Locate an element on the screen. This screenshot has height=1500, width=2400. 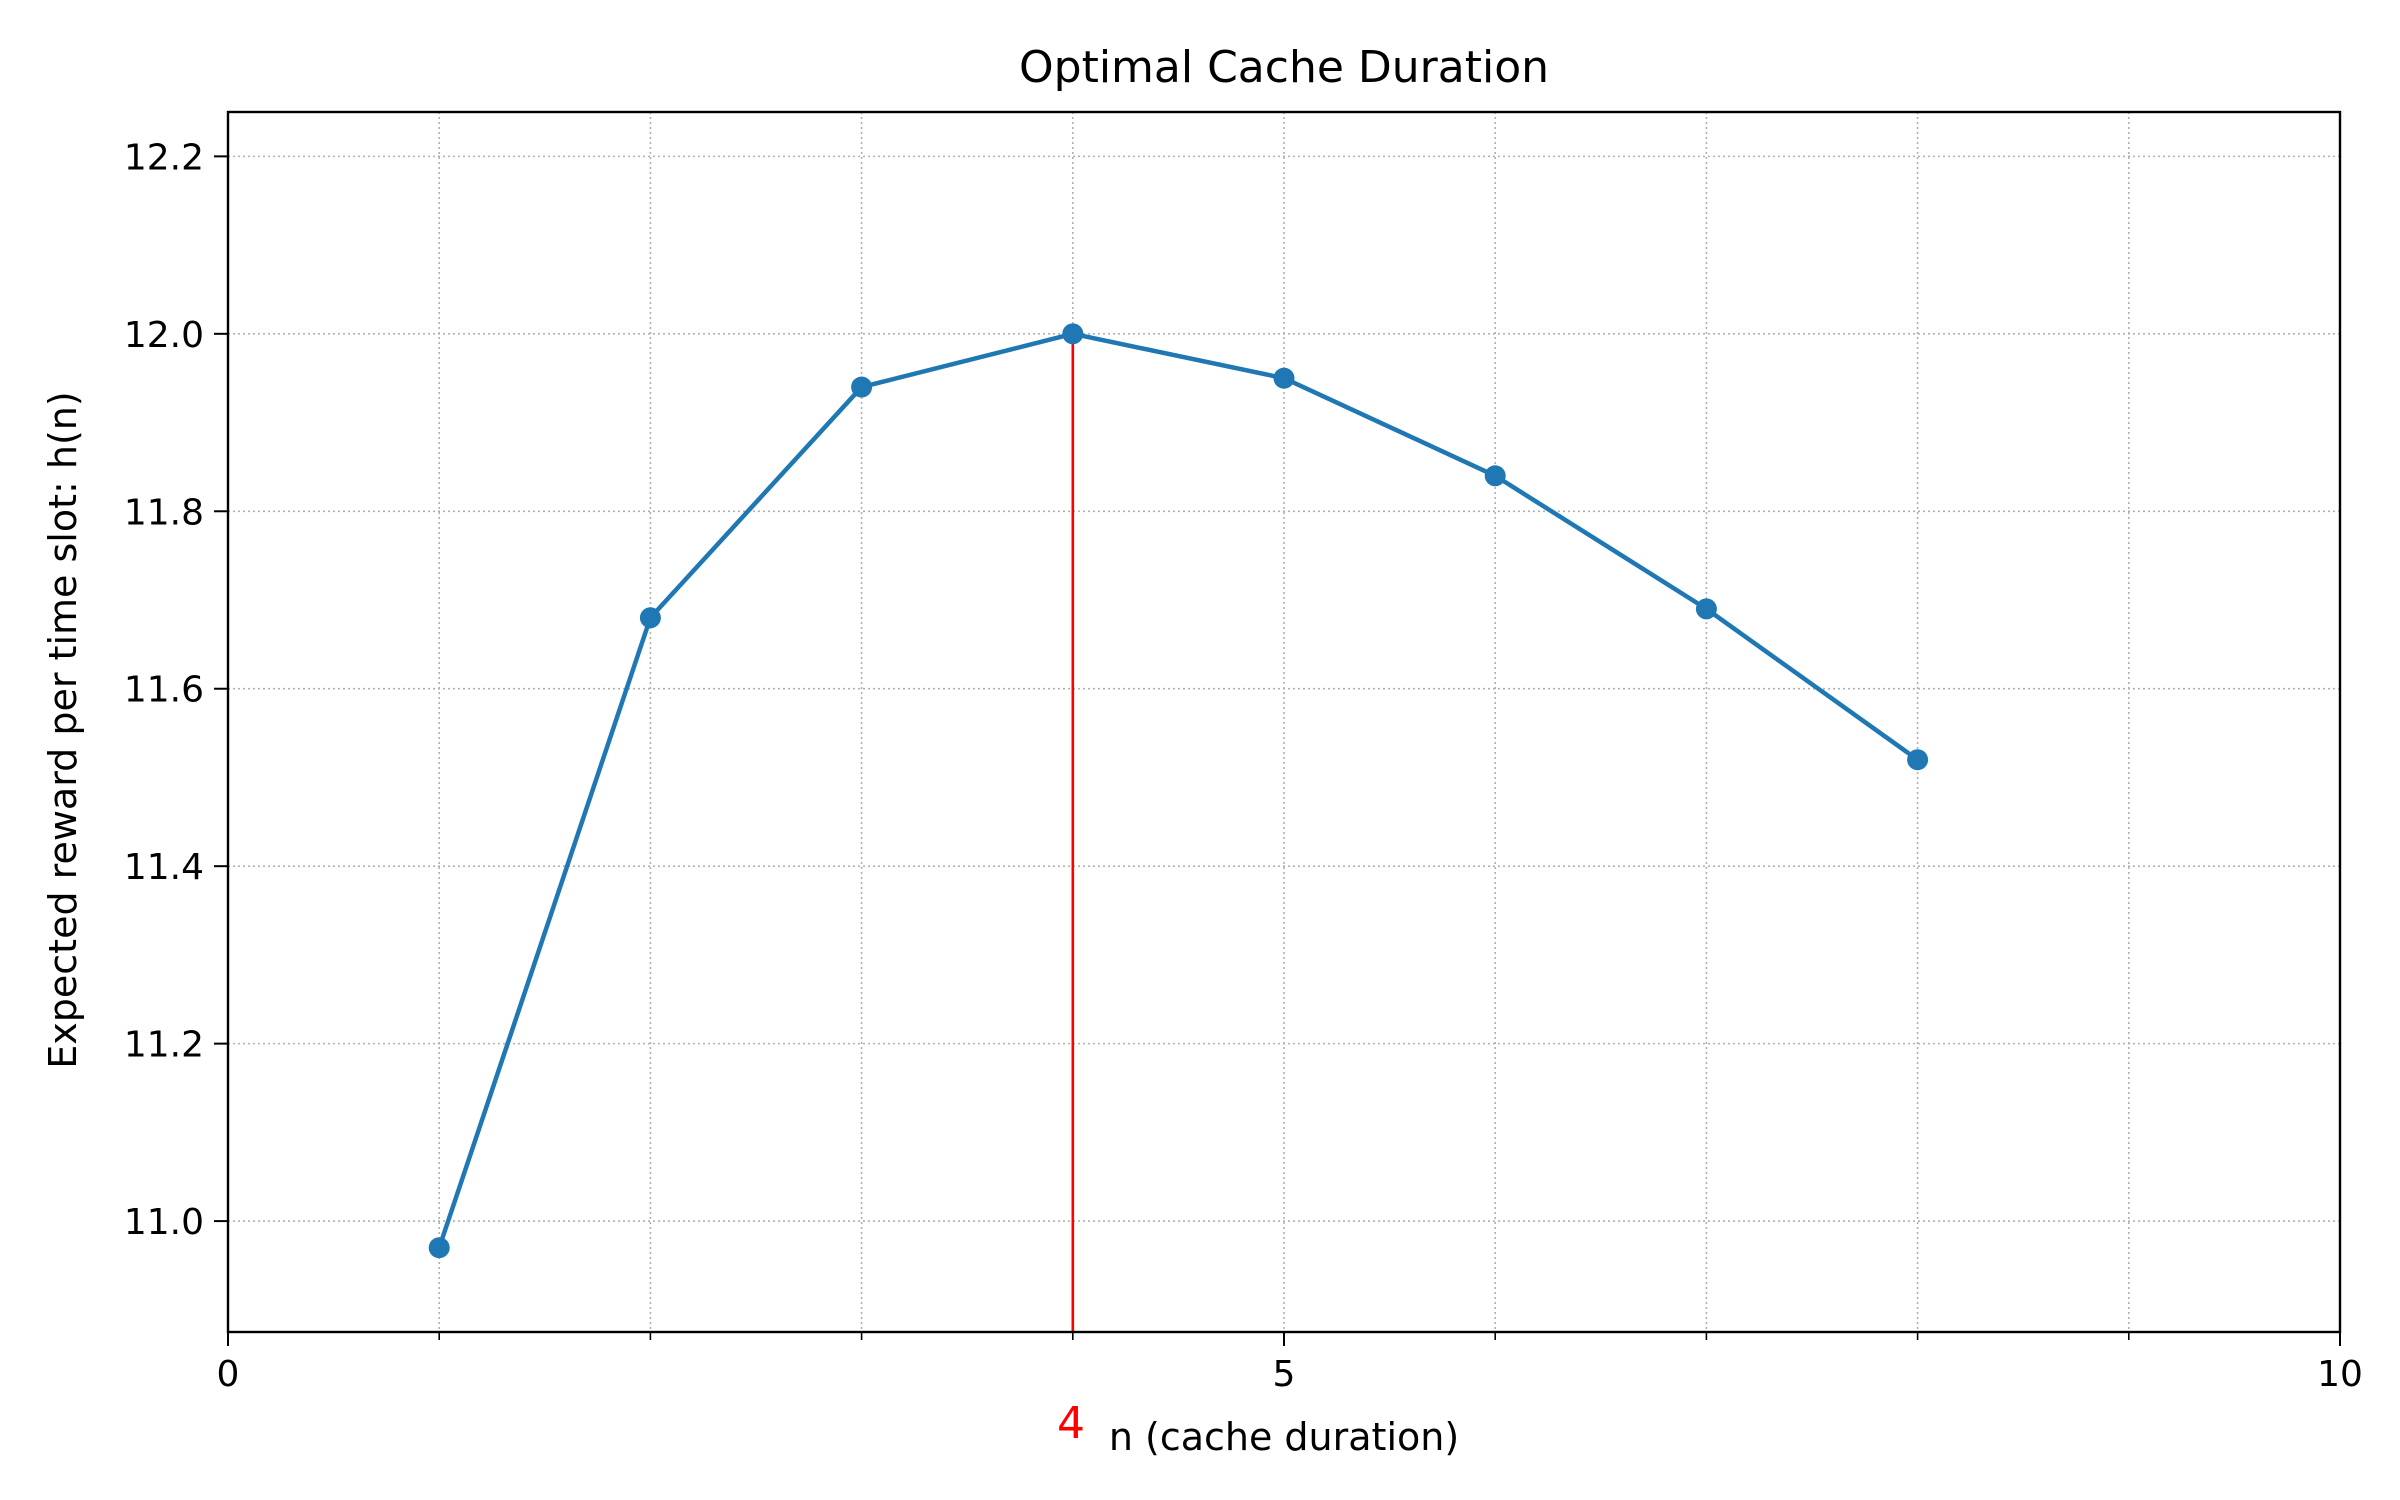
x-tick-label: 10 is located at coordinates (2340, 1374).